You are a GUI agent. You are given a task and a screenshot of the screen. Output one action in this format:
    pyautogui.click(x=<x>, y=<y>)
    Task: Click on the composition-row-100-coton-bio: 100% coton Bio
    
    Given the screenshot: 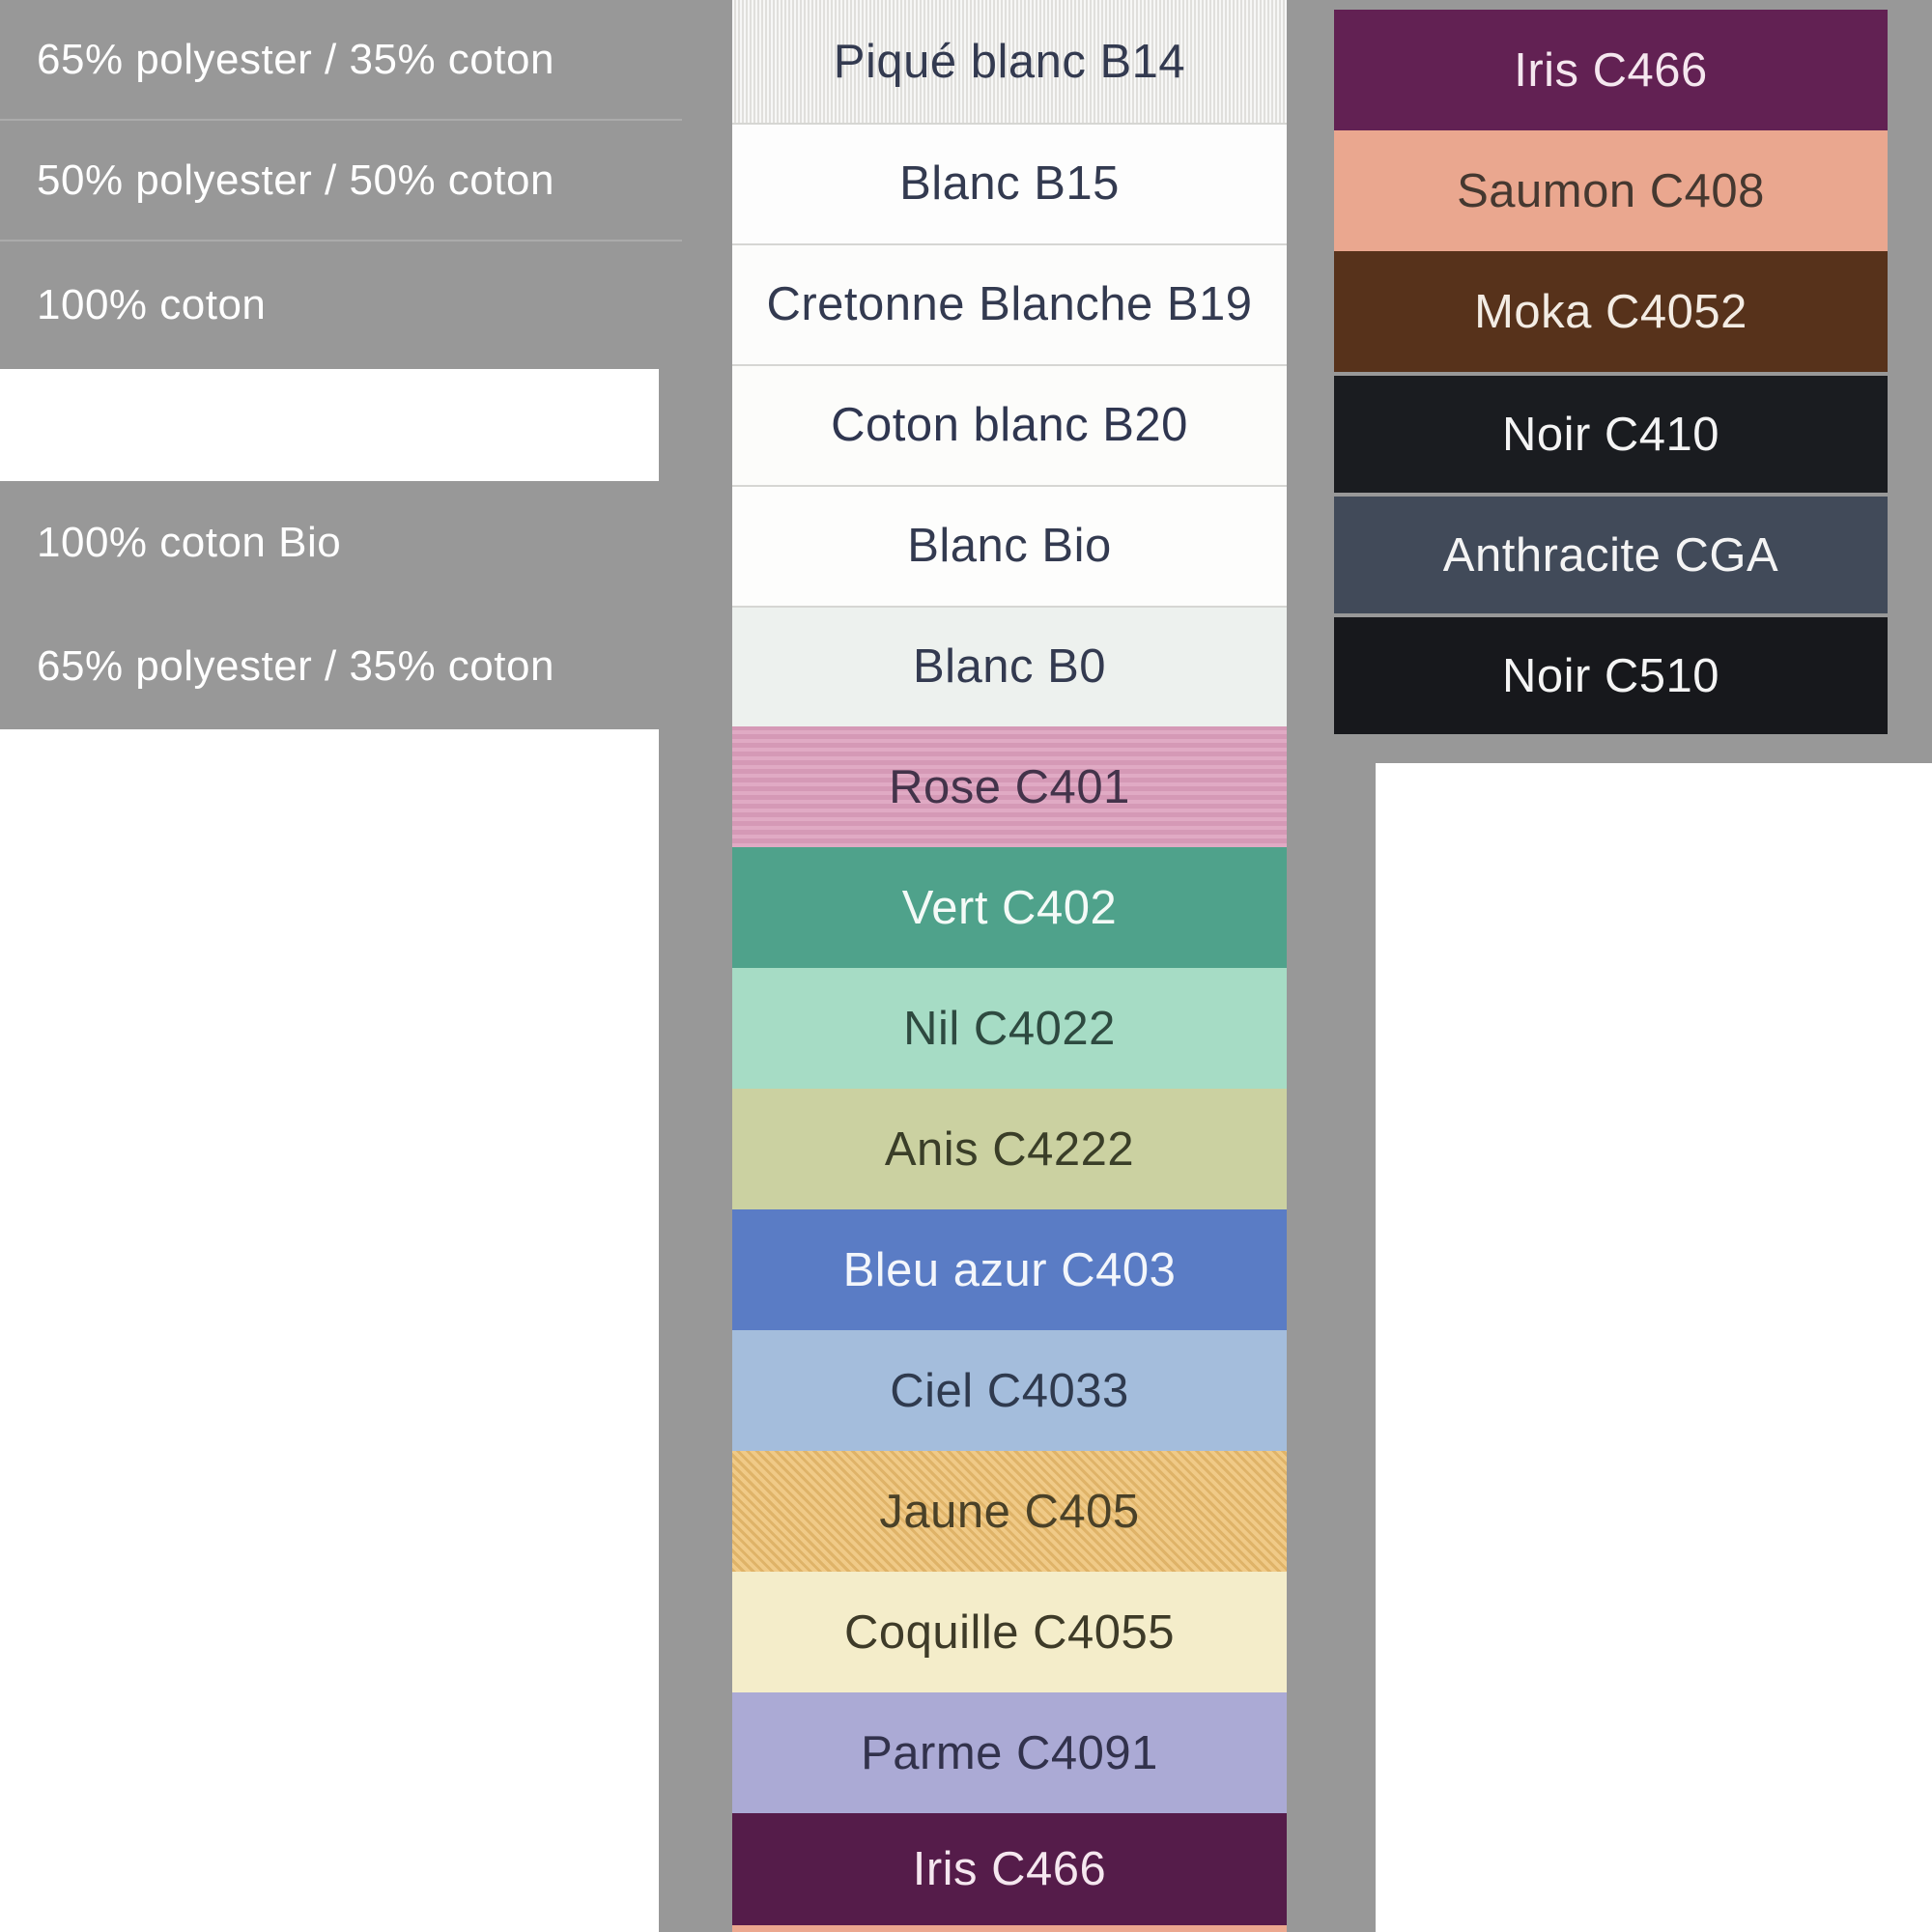 What is the action you would take?
    pyautogui.click(x=329, y=542)
    